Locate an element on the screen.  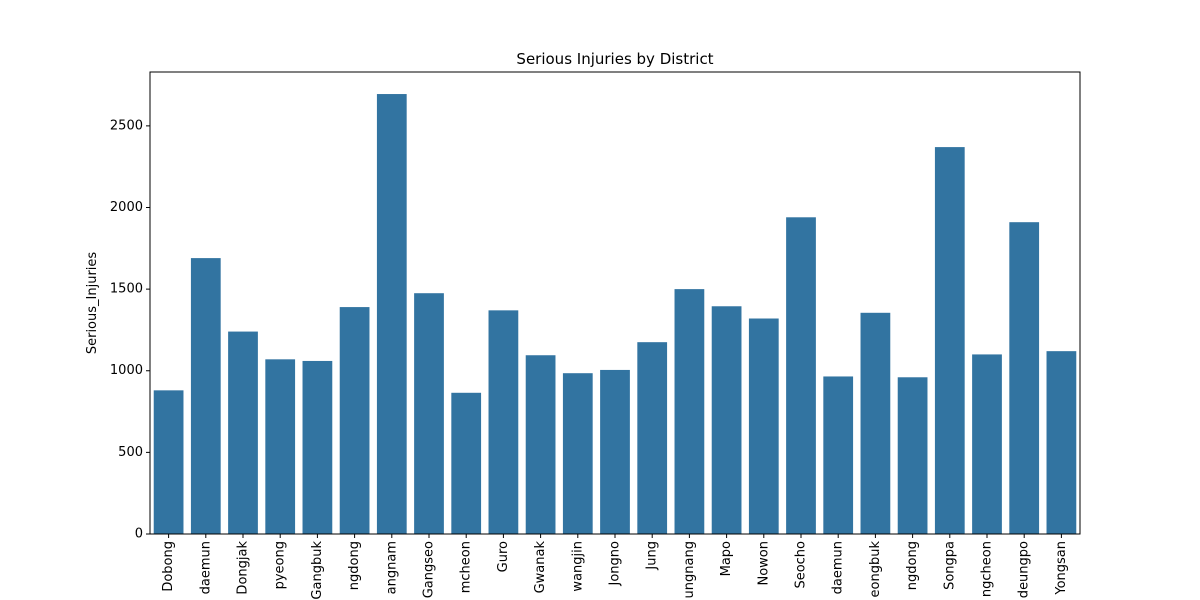
y-axis-ticks: 0 500 1000 1500 2000 2500 is located at coordinates (130, 330).